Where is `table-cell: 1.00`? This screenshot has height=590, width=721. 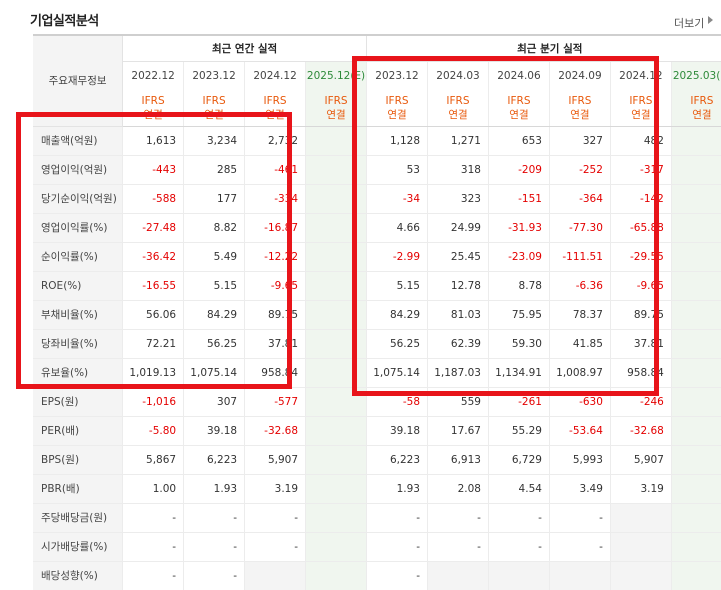
table-cell: 1.00 is located at coordinates (153, 489).